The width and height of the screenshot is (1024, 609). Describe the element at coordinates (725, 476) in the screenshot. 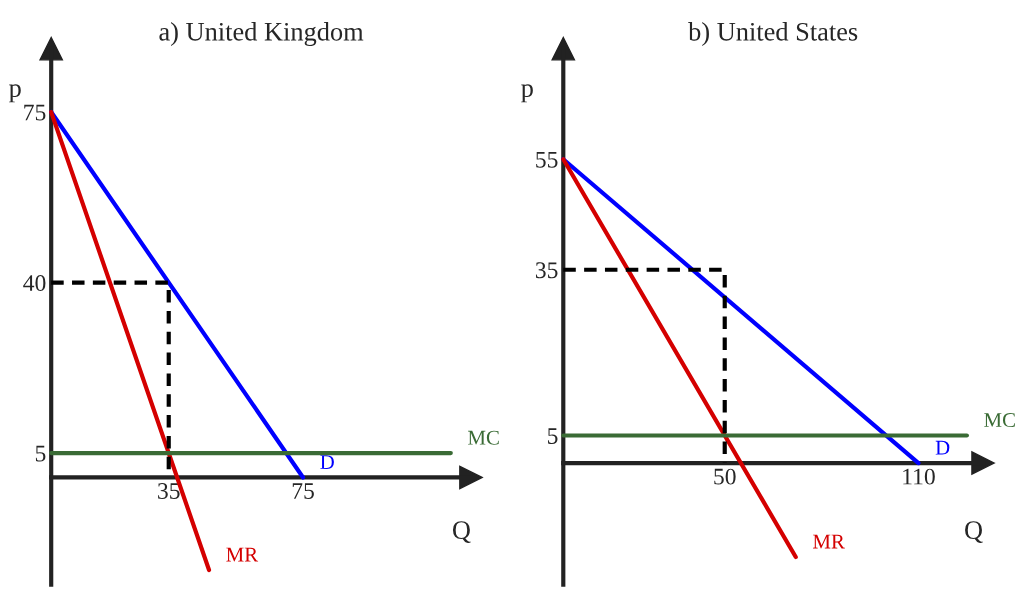

I see `x-tick-label: 50` at that location.